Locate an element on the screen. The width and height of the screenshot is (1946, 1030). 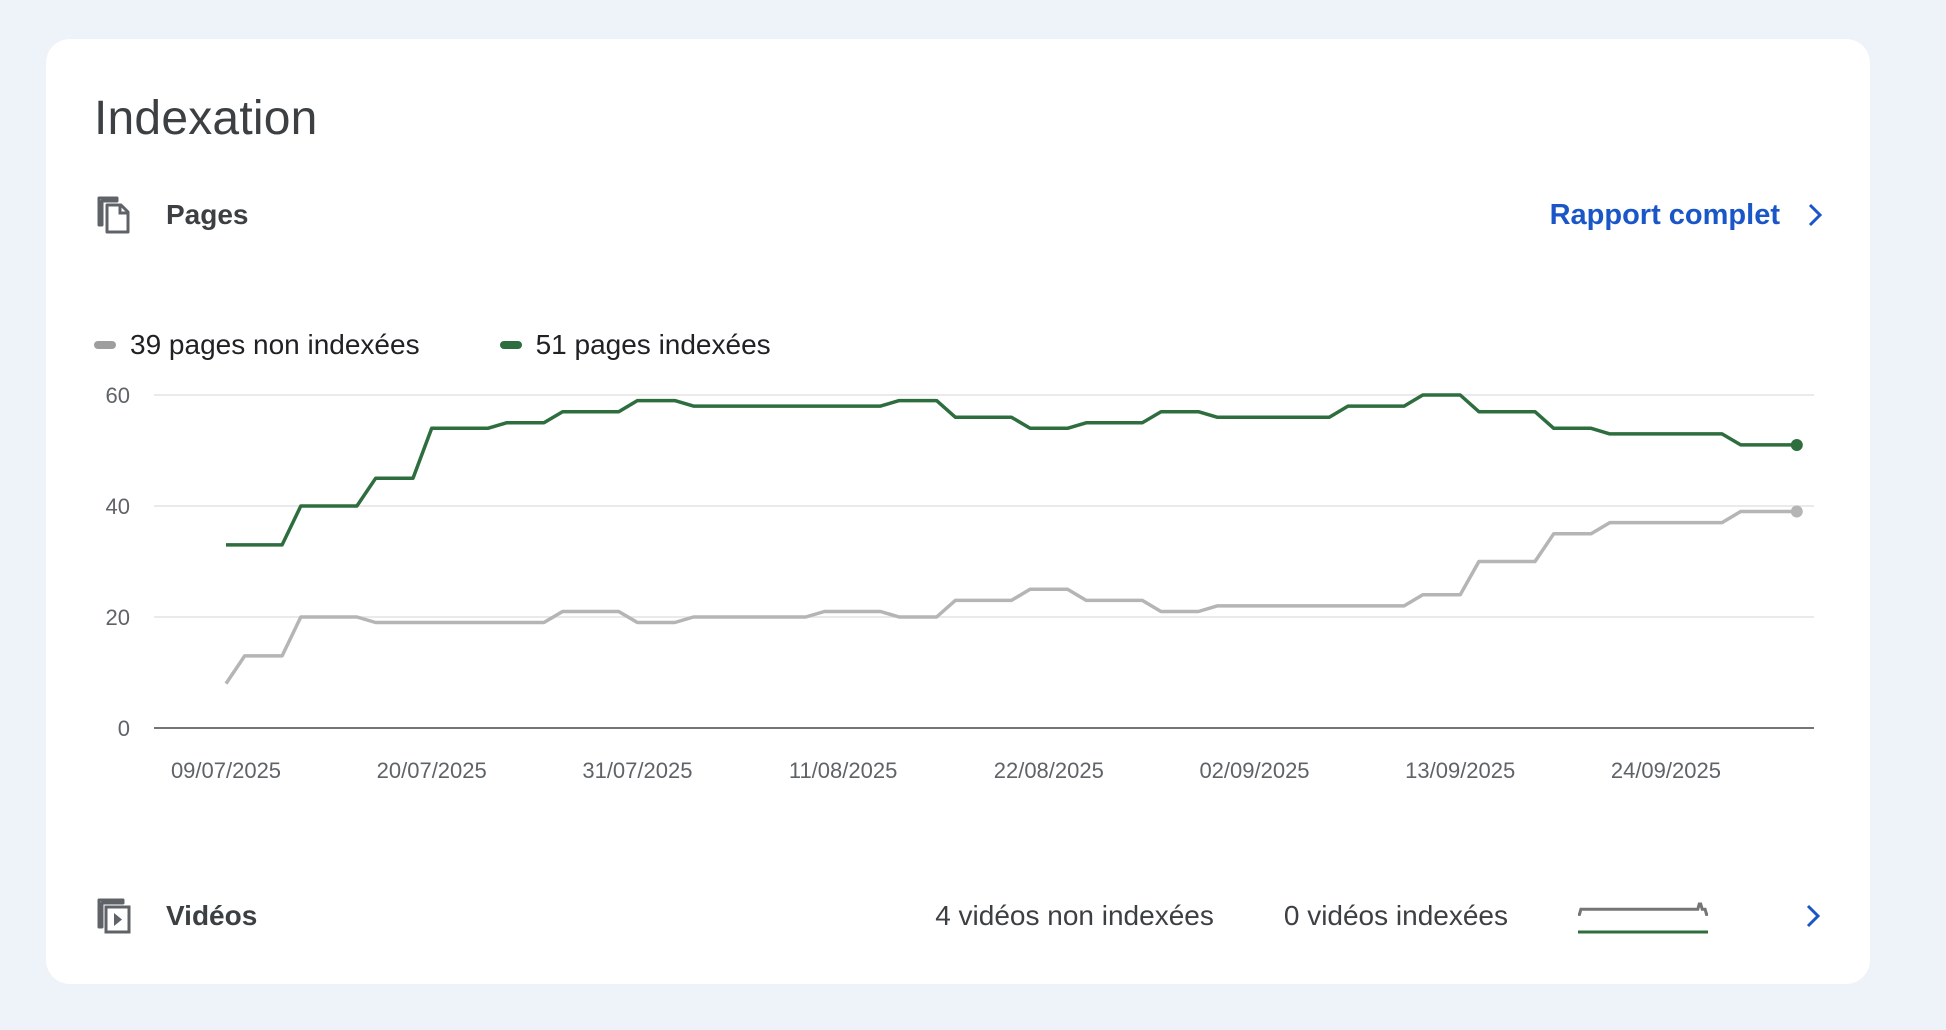
x-tick-label: 24/09/2025 is located at coordinates (1666, 770).